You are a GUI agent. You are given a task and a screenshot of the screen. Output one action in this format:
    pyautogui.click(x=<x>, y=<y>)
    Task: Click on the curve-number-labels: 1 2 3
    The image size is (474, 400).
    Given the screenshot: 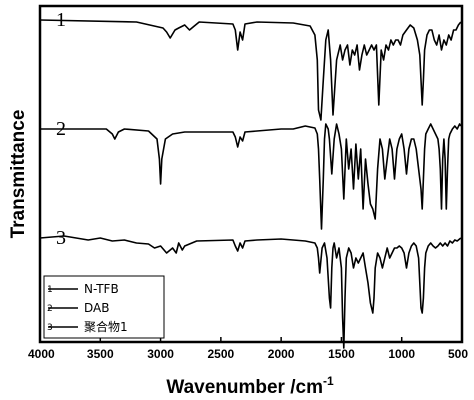 What is the action you would take?
    pyautogui.click(x=61, y=129)
    